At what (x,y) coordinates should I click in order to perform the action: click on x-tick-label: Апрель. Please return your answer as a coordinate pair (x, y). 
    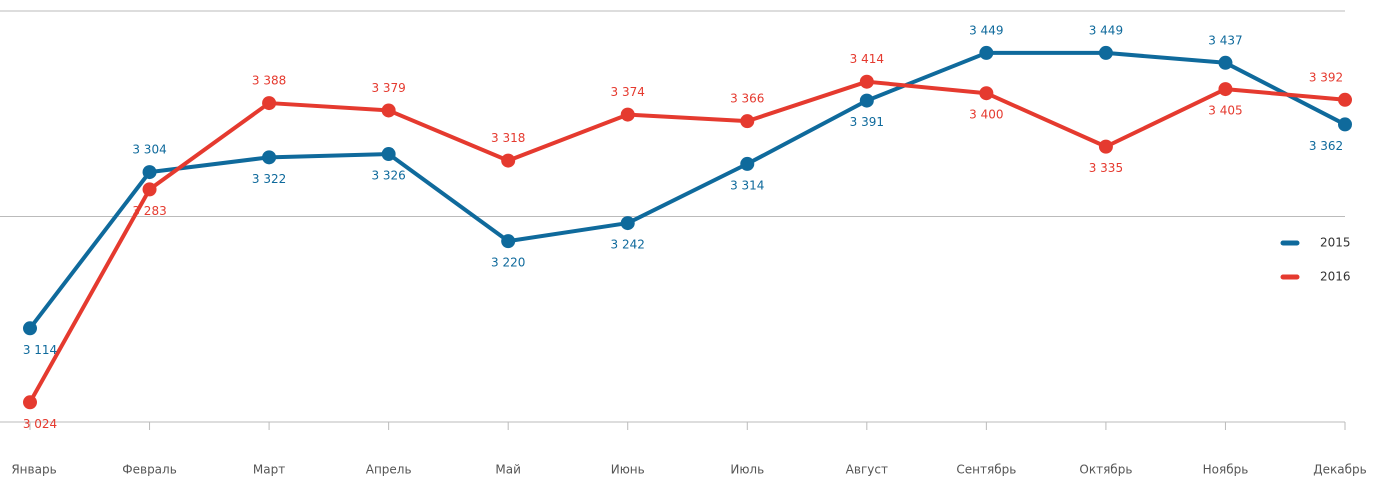
    Looking at the image, I should click on (389, 470).